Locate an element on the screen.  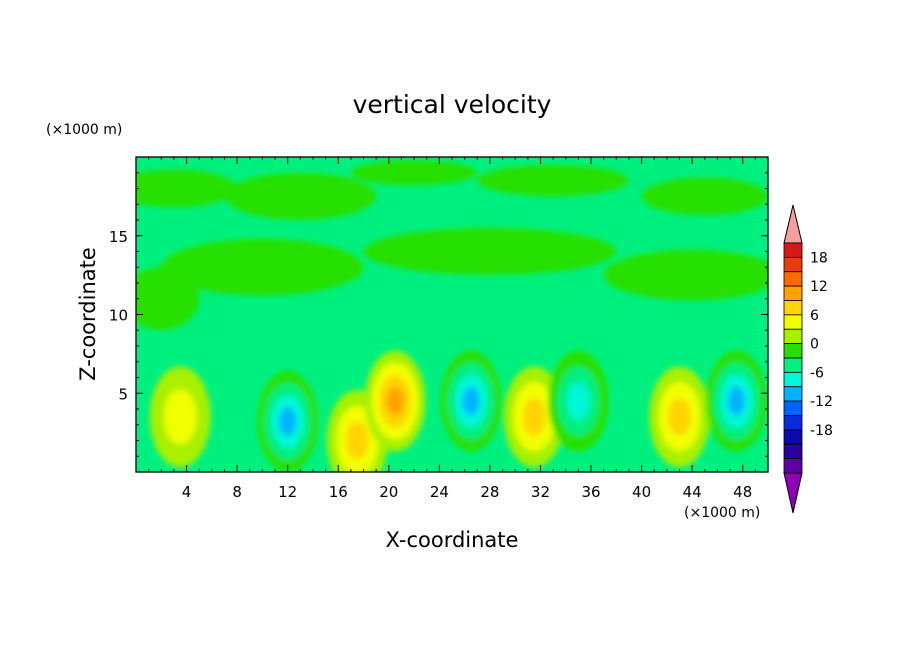
y-tick-label: 10 is located at coordinates (118, 316).